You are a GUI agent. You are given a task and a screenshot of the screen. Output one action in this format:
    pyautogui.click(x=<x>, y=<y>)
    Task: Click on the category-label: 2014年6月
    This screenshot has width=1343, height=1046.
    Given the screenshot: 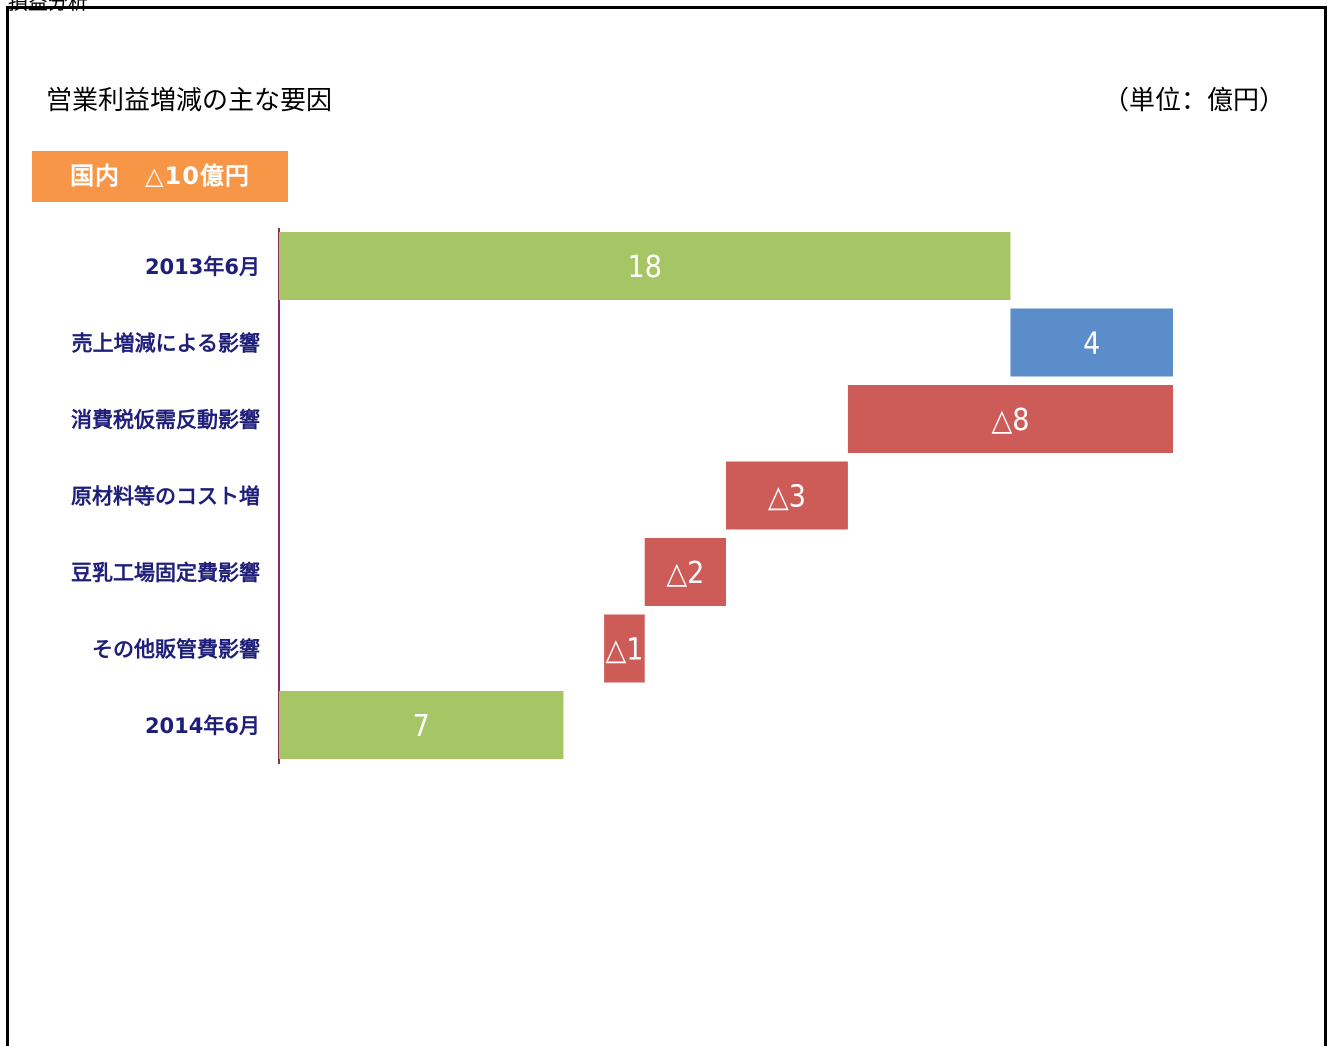 What is the action you would take?
    pyautogui.click(x=202, y=726)
    